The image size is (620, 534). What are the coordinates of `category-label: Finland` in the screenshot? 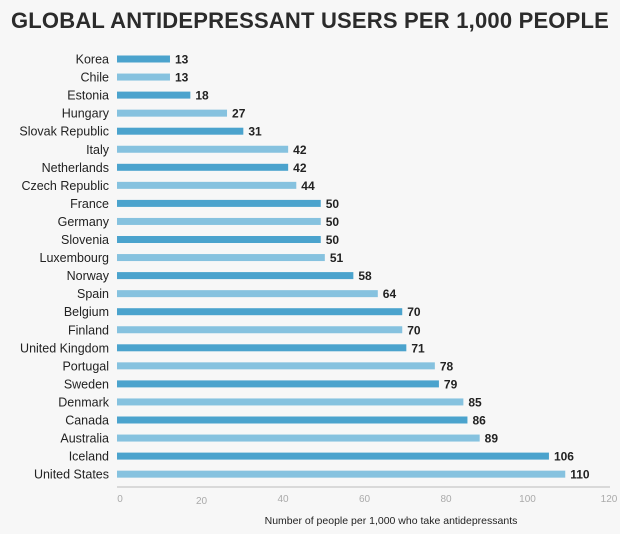 It's located at (88, 330).